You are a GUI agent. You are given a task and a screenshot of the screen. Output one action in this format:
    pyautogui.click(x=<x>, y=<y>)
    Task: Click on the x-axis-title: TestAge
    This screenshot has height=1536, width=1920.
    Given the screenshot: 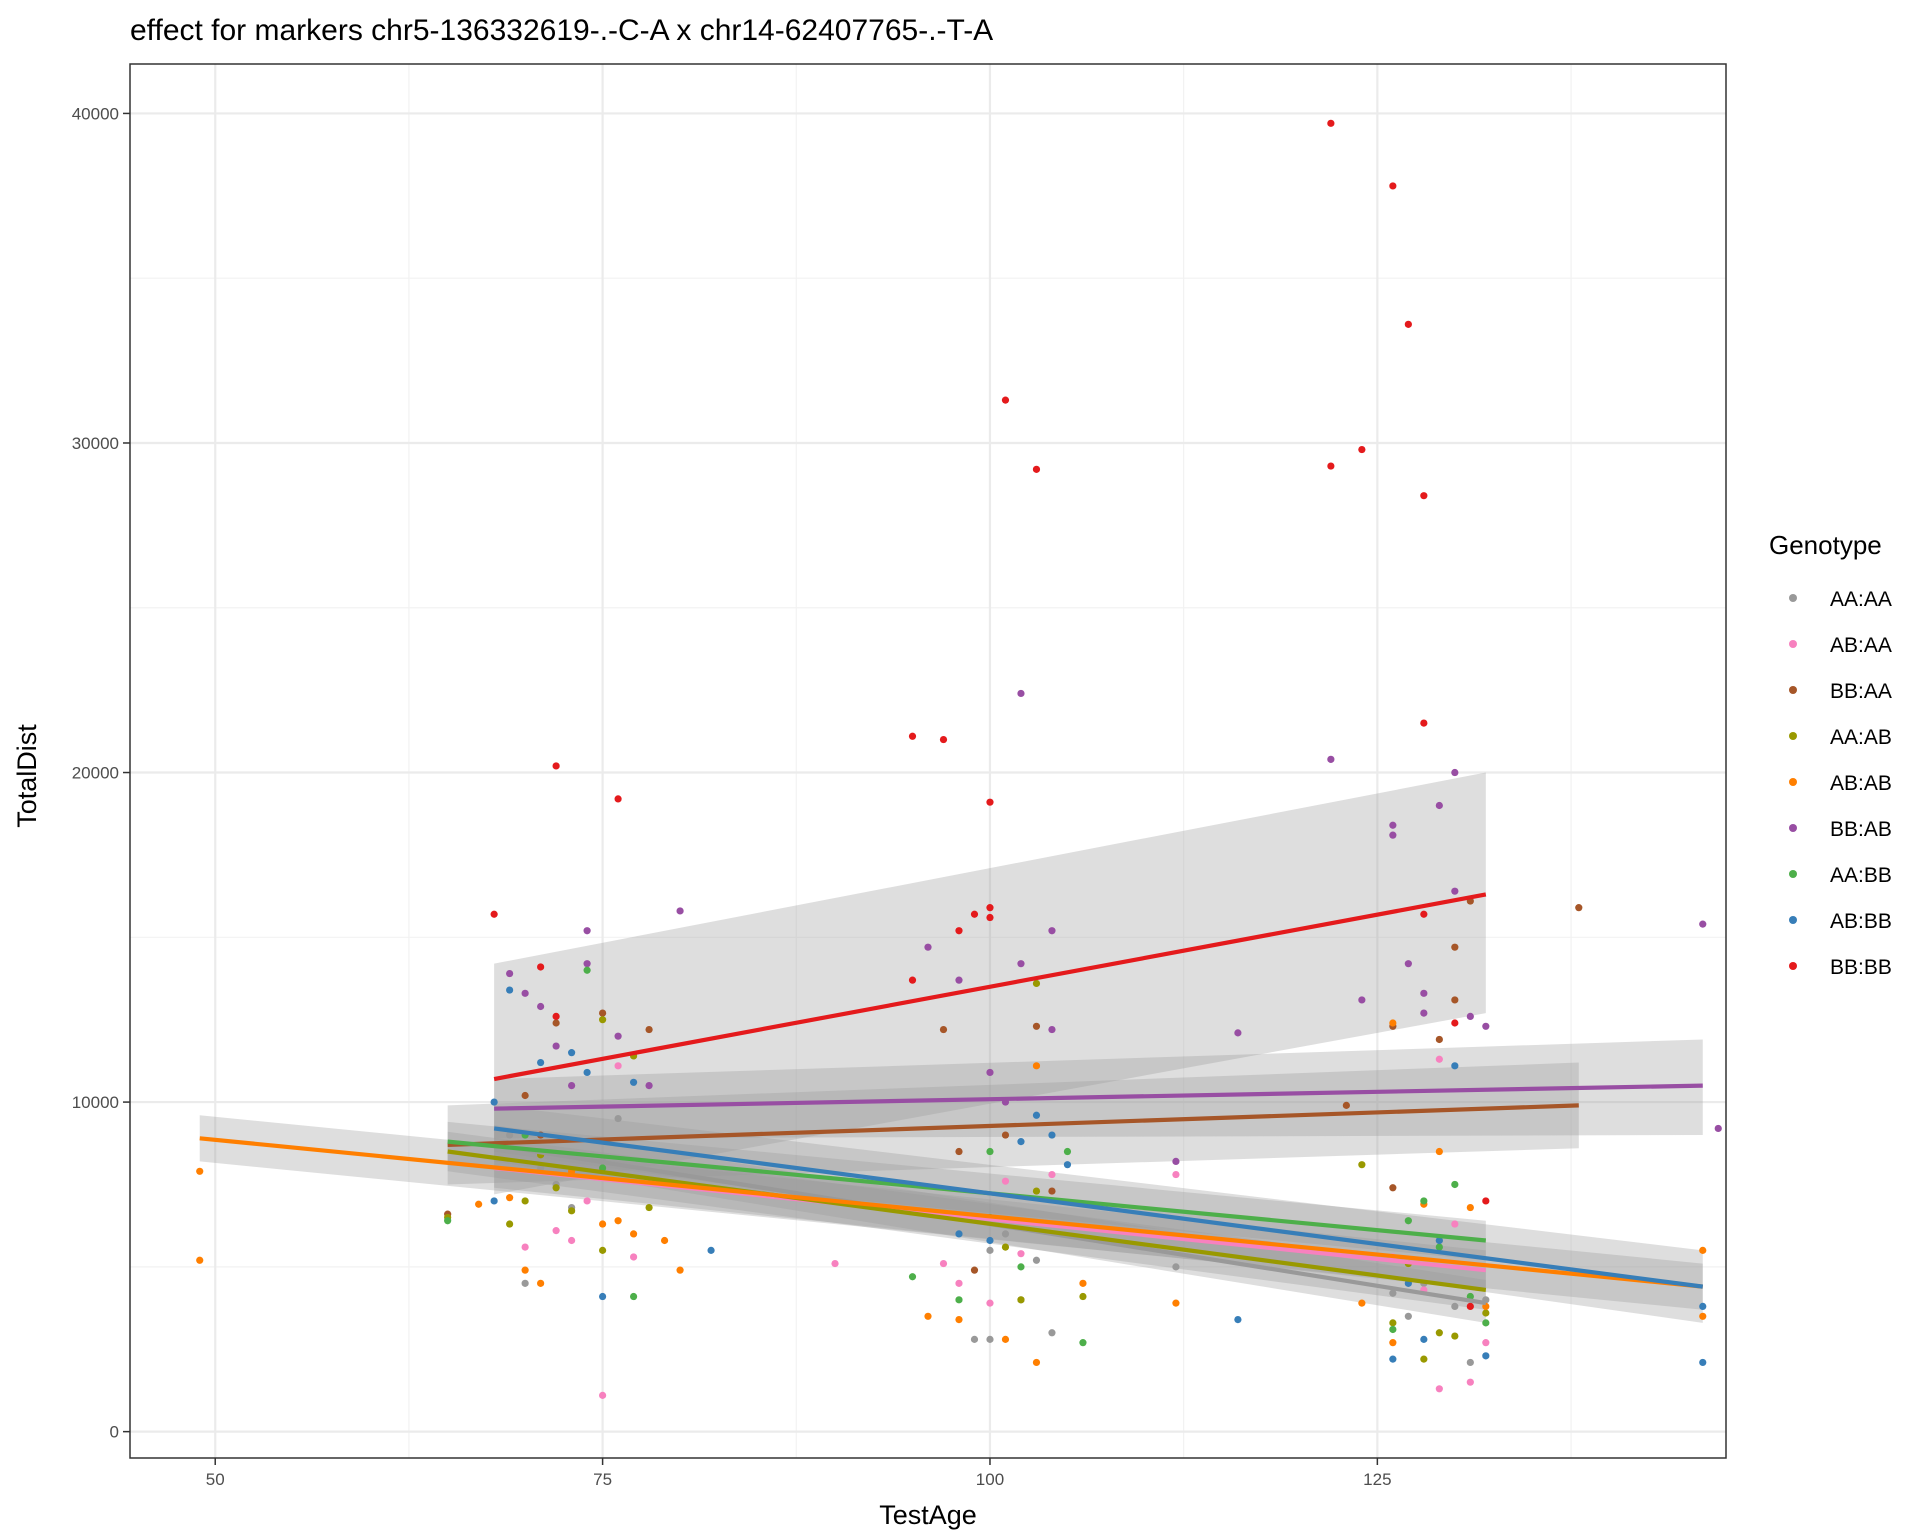 What is the action you would take?
    pyautogui.click(x=928, y=1515)
    